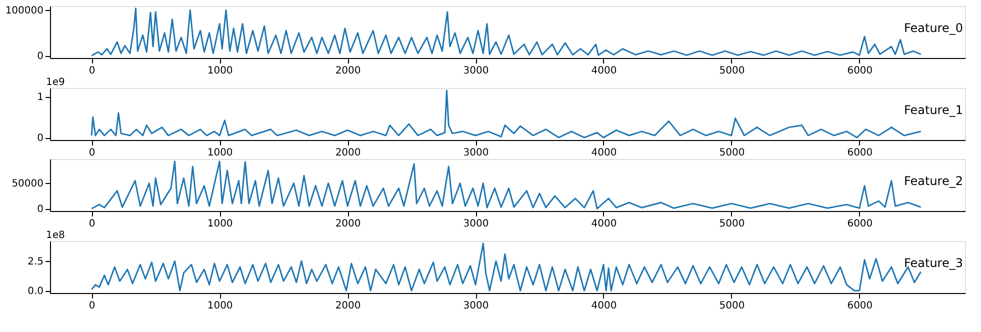 The height and width of the screenshot is (332, 981). What do you see at coordinates (933, 181) in the screenshot?
I see `text: Feature_2` at bounding box center [933, 181].